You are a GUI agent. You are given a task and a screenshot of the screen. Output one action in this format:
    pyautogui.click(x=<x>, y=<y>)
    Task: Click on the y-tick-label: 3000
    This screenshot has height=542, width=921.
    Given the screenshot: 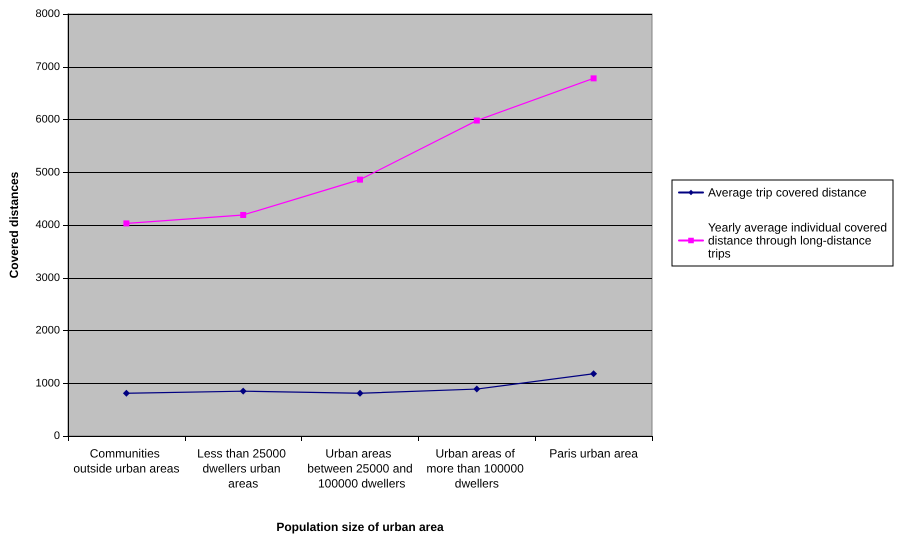 What is the action you would take?
    pyautogui.click(x=48, y=278)
    